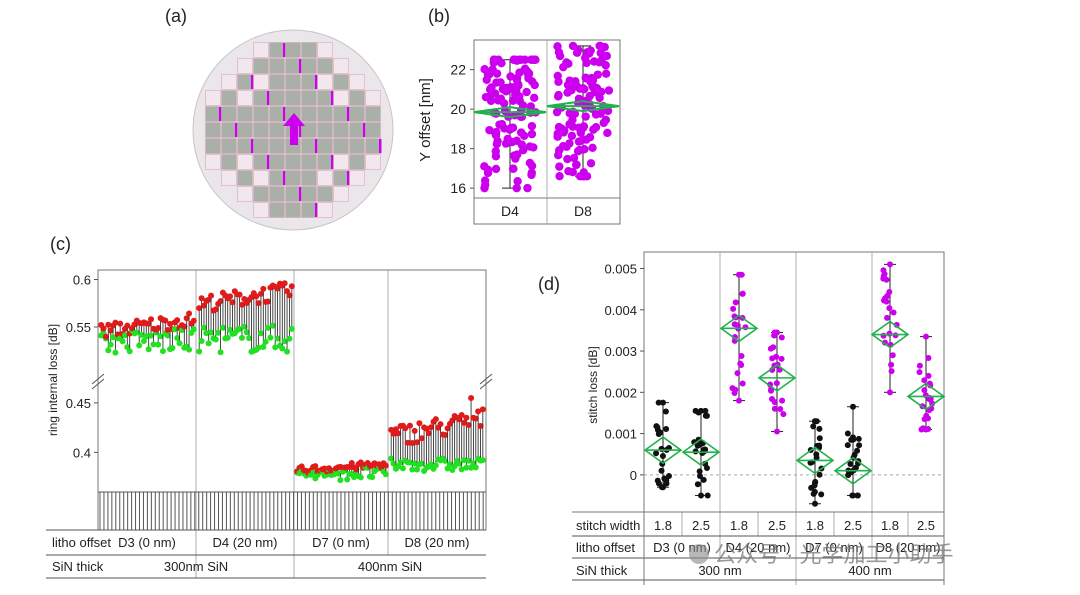 The width and height of the screenshot is (1080, 595). I want to click on chart-b-ytick-label: 20, so click(458, 109).